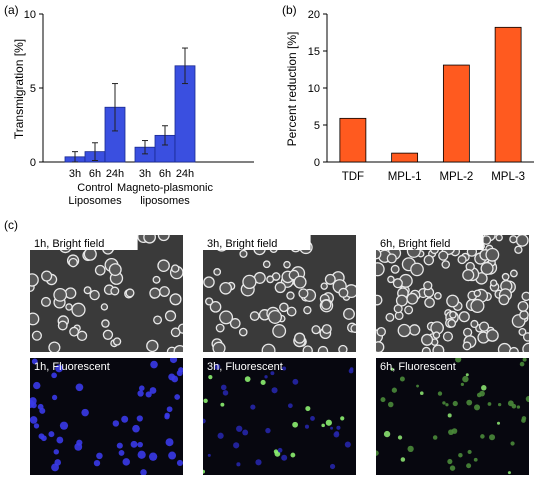  I want to click on x-tick-label: MPL-2, so click(456, 177).